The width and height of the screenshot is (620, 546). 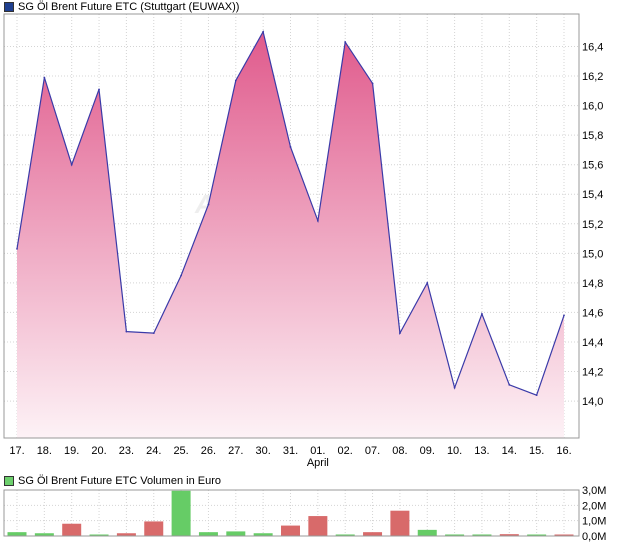 What do you see at coordinates (592, 254) in the screenshot?
I see `price-ytick-label: 15,0` at bounding box center [592, 254].